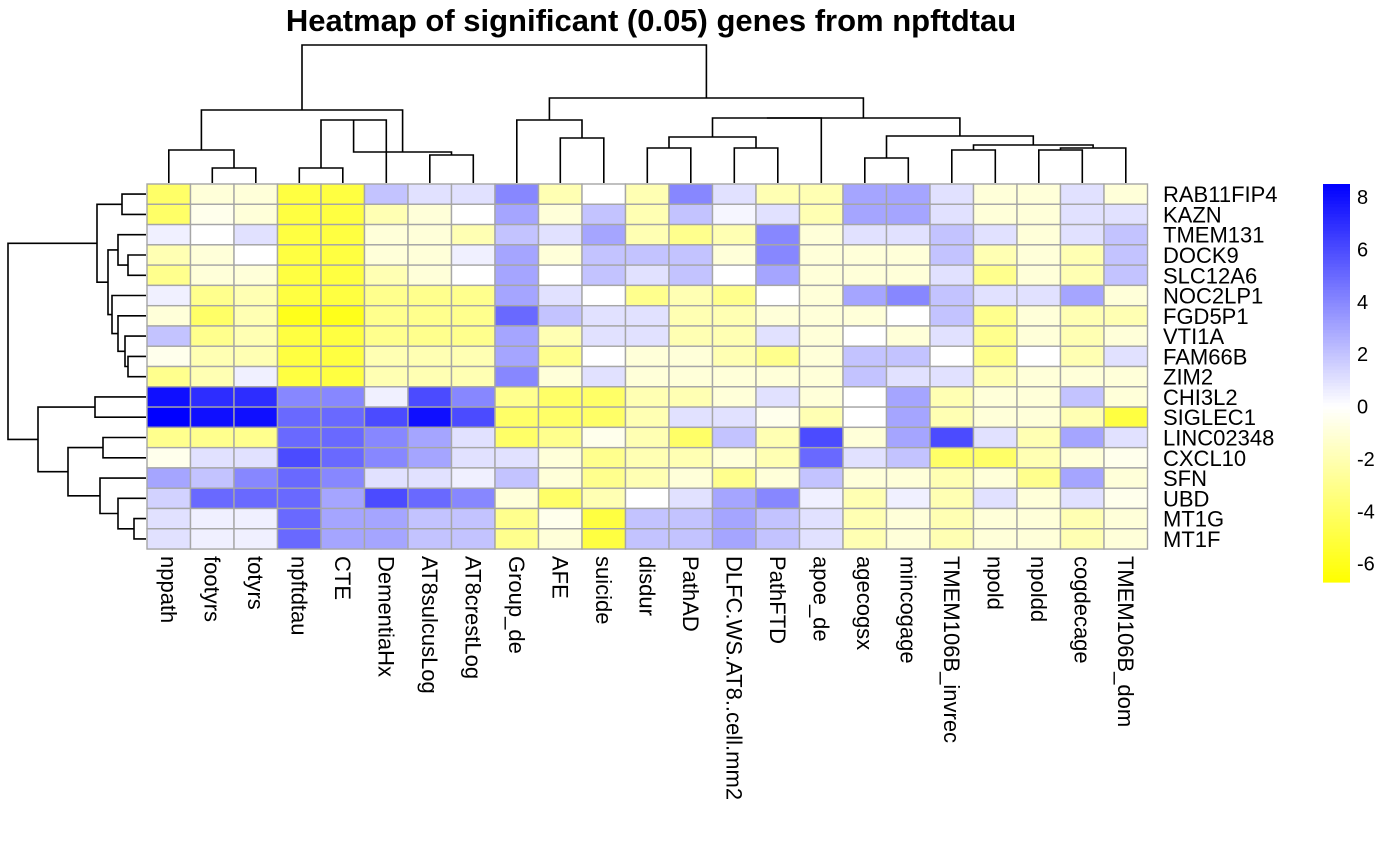  I want to click on column-label: apoe_de, so click(820, 599).